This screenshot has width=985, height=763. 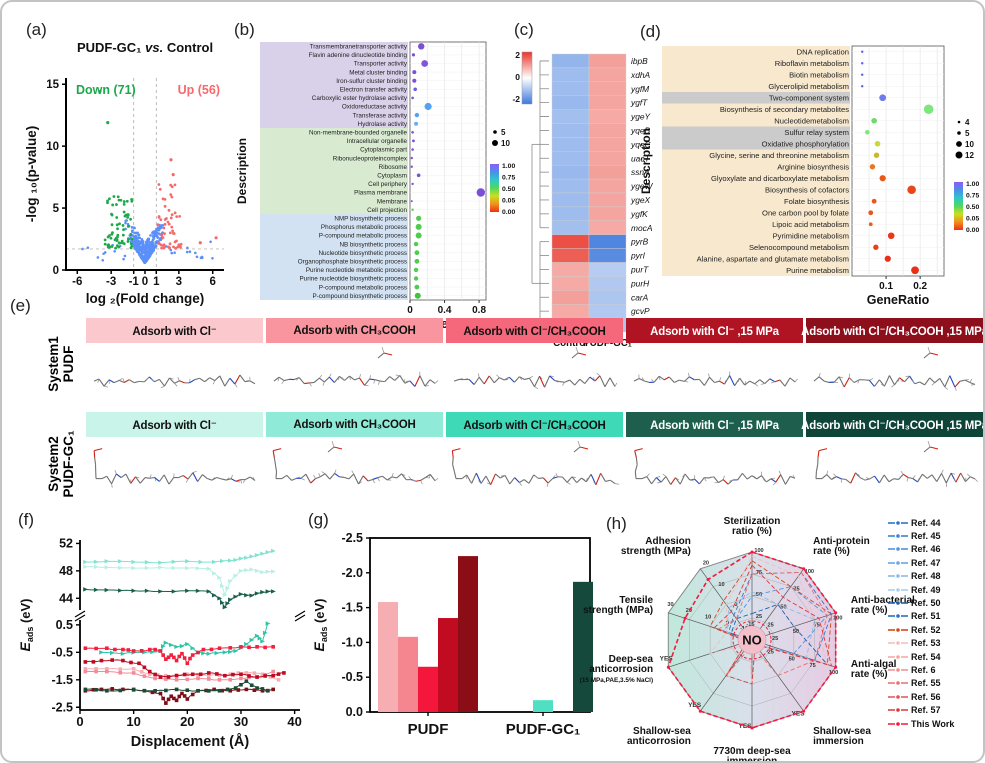 What do you see at coordinates (373, 244) in the screenshot?
I see `svg-text: NB biosynthetic process` at bounding box center [373, 244].